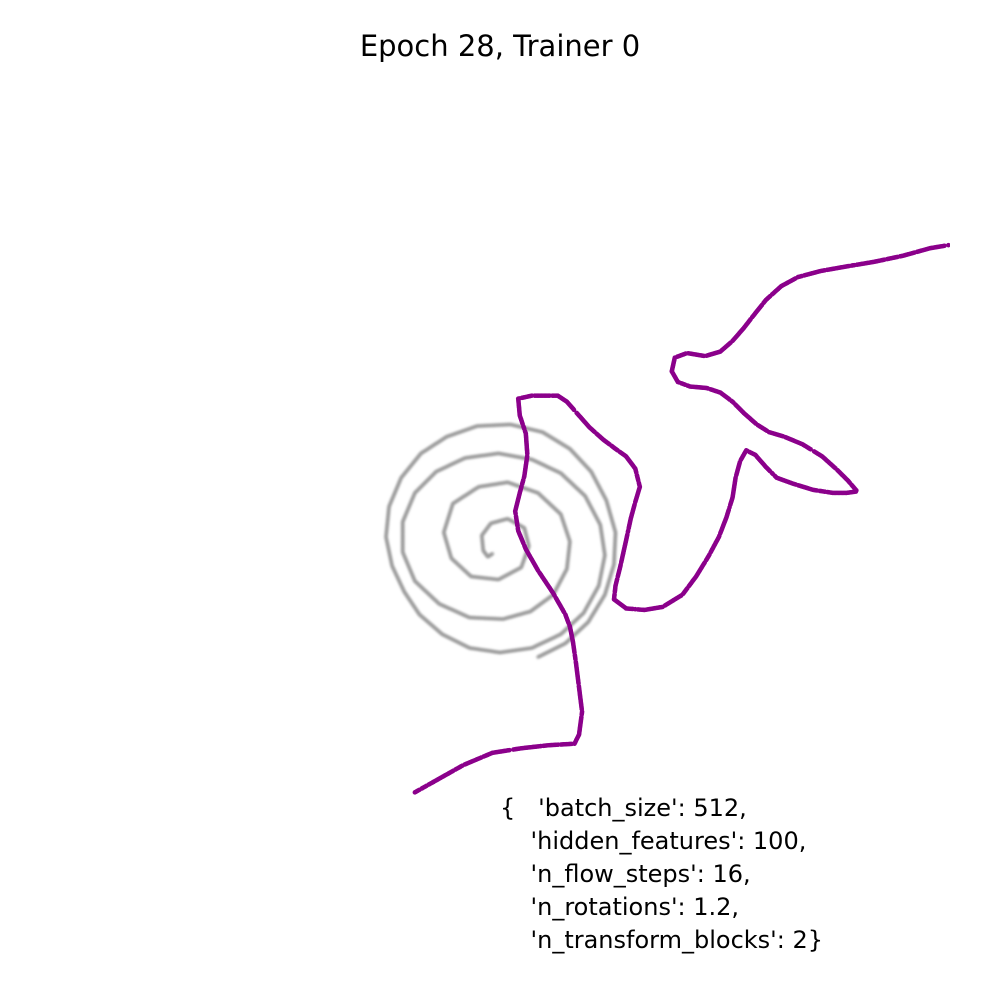 The image size is (1000, 1000). What do you see at coordinates (619, 907) in the screenshot?
I see `annotation-line: 'n_rotations': 1.2,` at bounding box center [619, 907].